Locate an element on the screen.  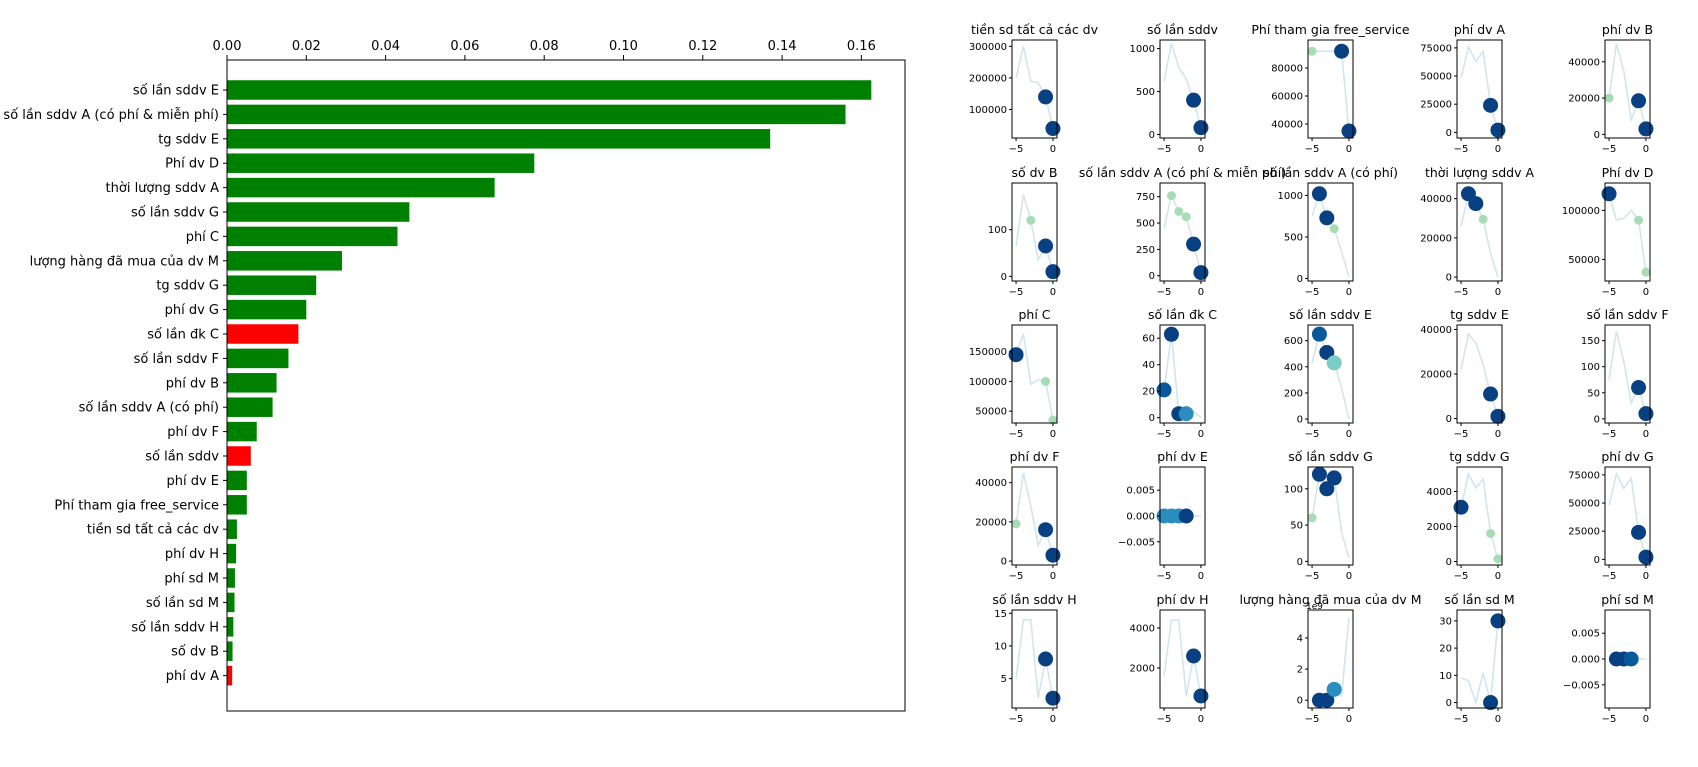
ytick-label: 4 is located at coordinates (1300, 639).